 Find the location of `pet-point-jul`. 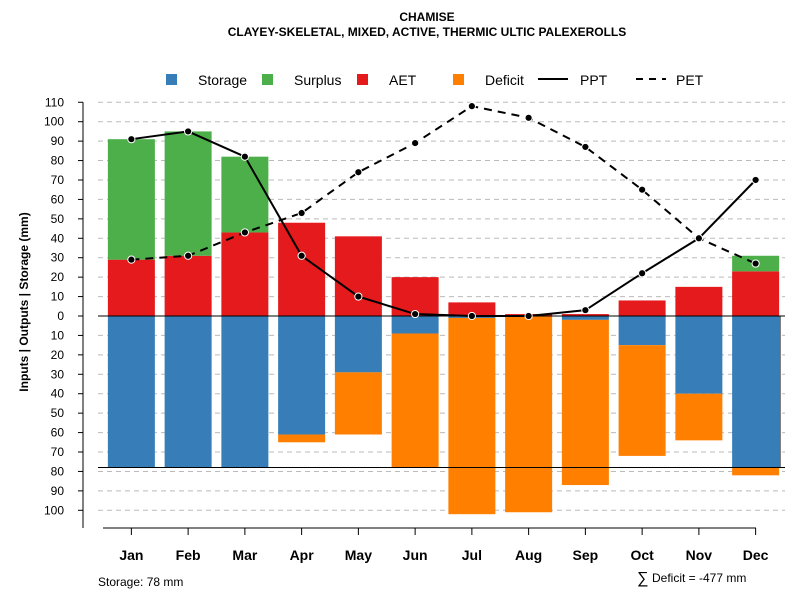

pet-point-jul is located at coordinates (471, 106).